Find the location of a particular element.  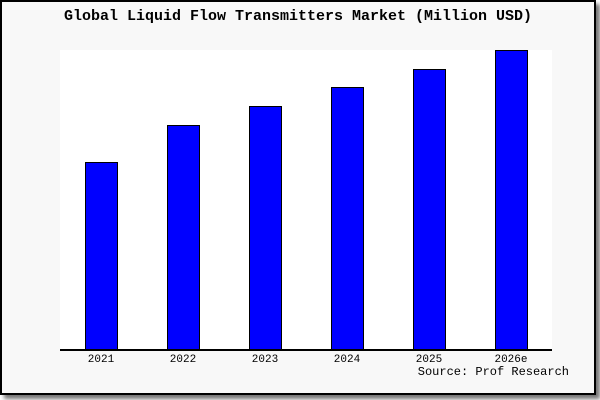

x-axis-labels: 2021 2022 2023 2024 2025 2026e is located at coordinates (306, 360).